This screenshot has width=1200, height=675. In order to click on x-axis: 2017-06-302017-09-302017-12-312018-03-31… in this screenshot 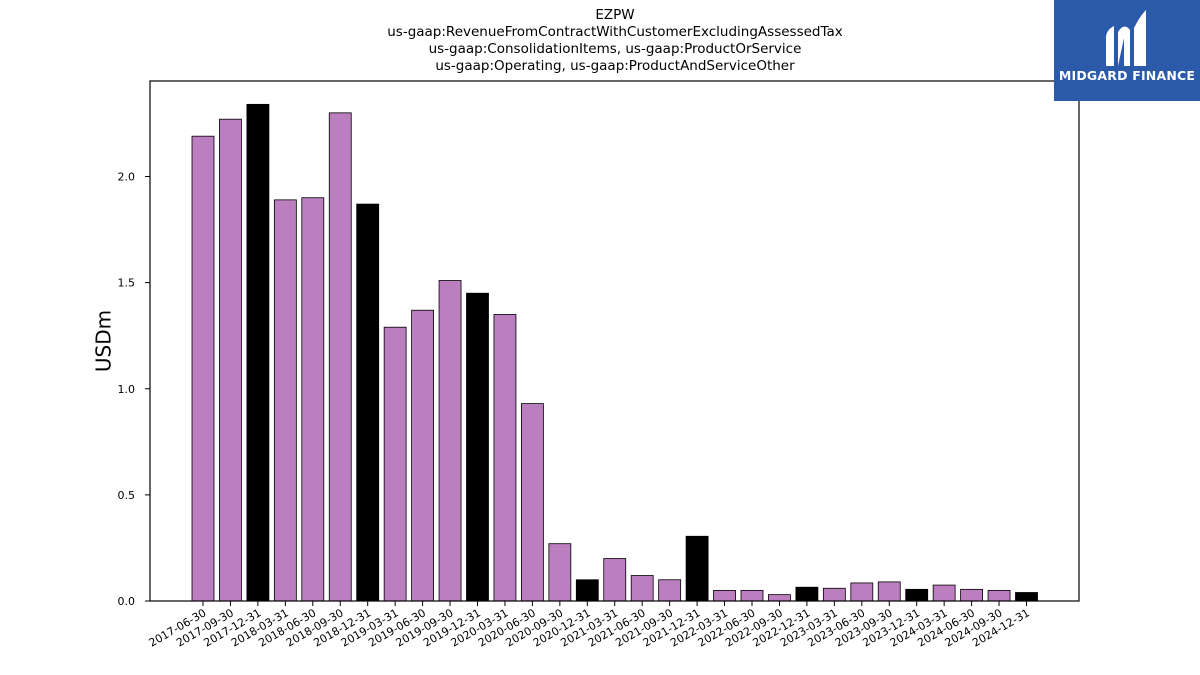, I will do `click(589, 625)`.